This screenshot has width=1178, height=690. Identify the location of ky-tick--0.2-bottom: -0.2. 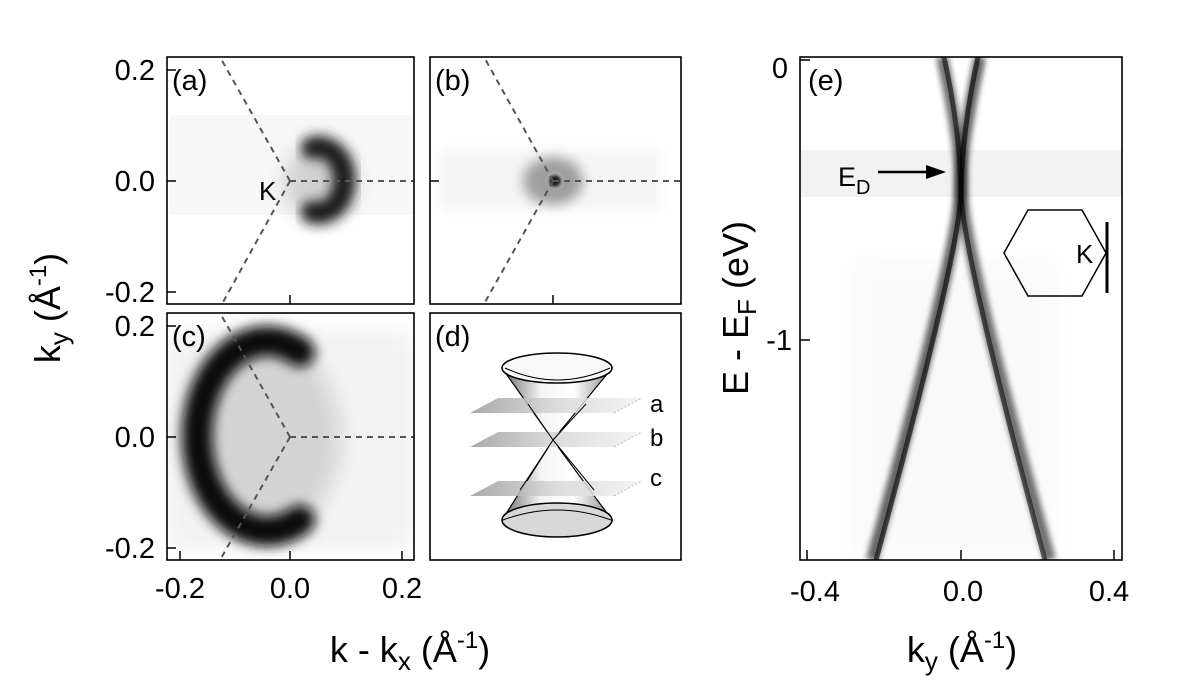
(130, 549).